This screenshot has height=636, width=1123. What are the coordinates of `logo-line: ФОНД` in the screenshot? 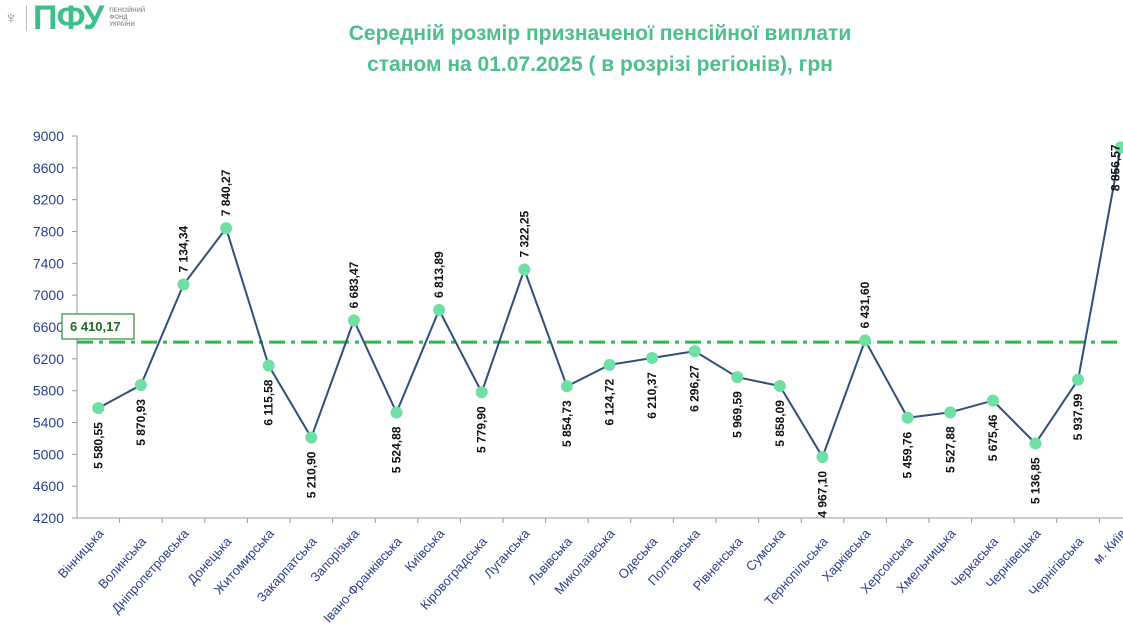 It's located at (118, 17).